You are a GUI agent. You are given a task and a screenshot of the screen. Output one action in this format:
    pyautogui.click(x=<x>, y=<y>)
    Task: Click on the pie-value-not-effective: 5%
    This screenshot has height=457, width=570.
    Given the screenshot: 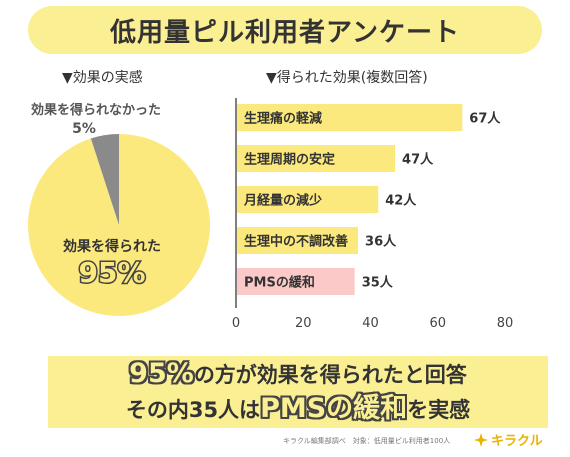 What is the action you would take?
    pyautogui.click(x=84, y=129)
    